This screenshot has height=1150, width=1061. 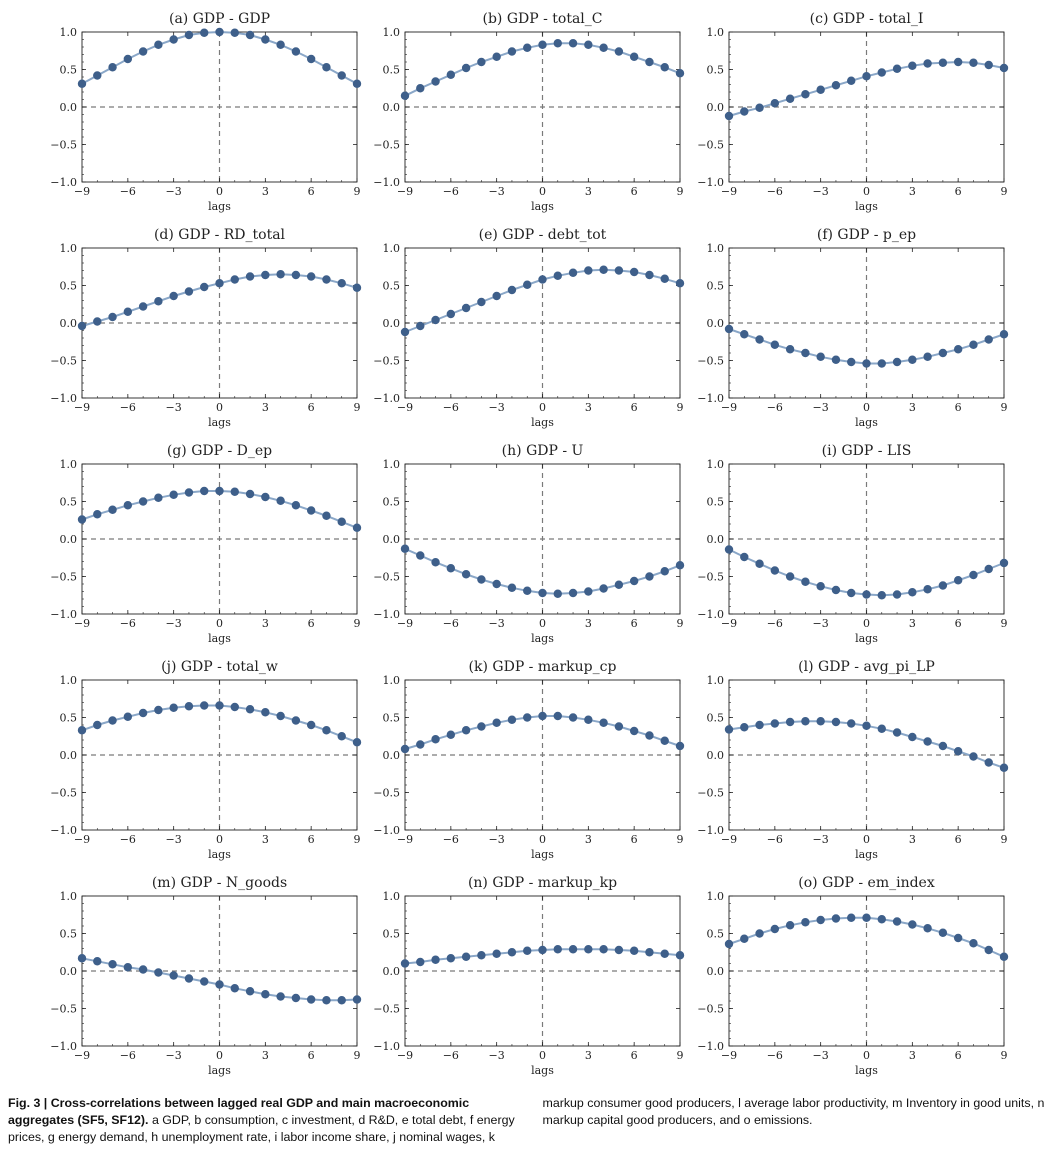 What do you see at coordinates (69, 971) in the screenshot?
I see `y-tick-label-m: 0.0` at bounding box center [69, 971].